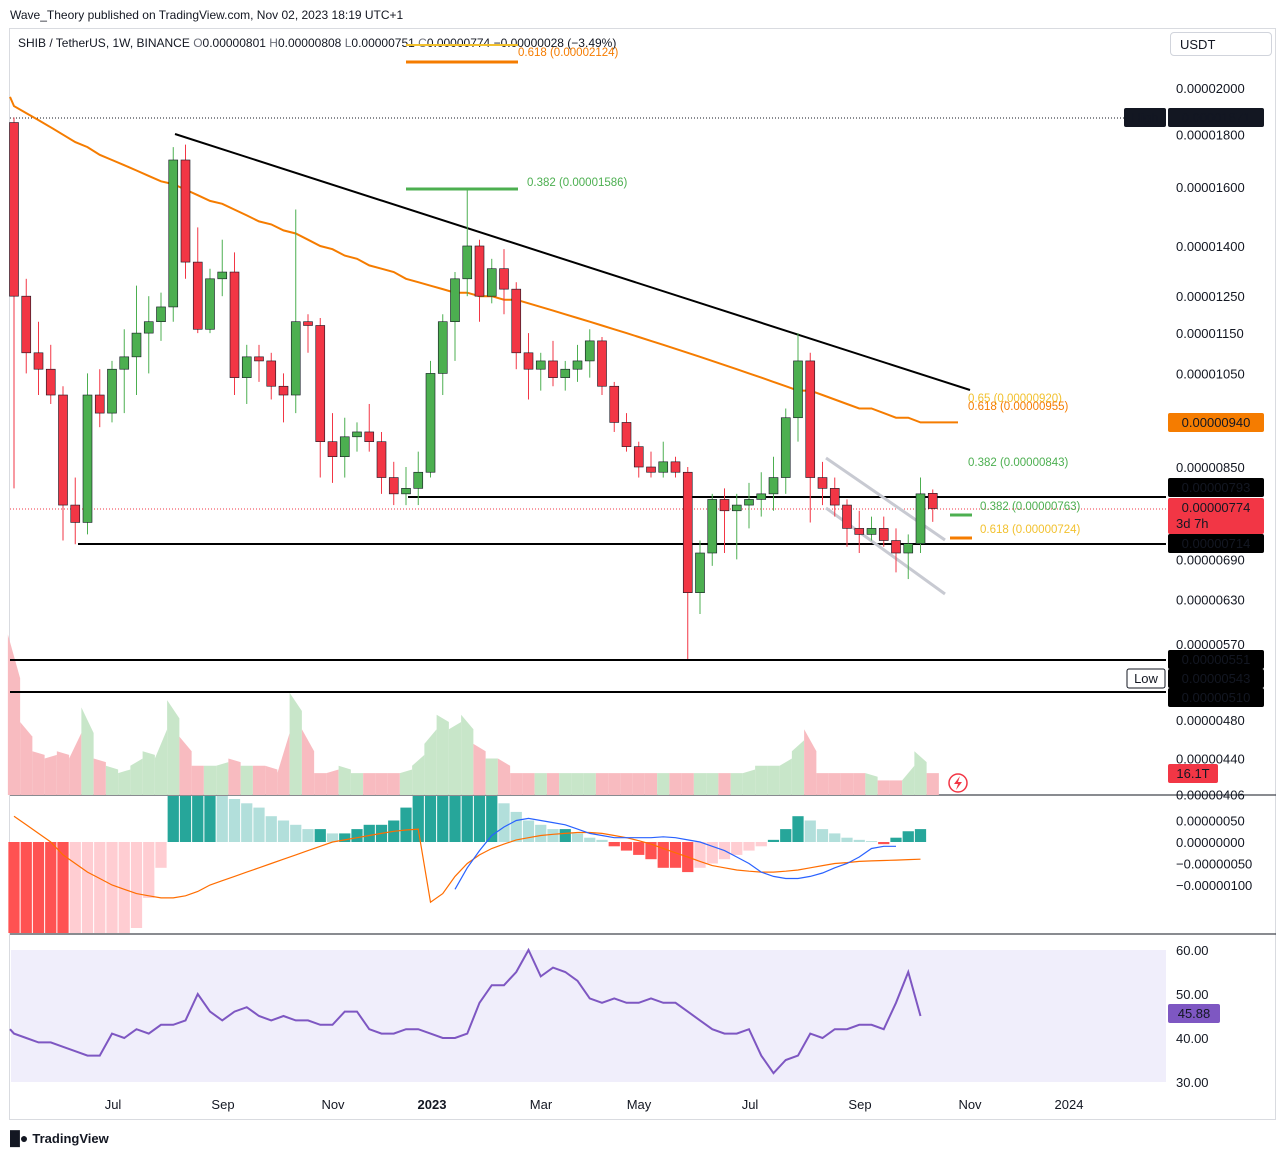 The width and height of the screenshot is (1286, 1155). Describe the element at coordinates (59, 1138) in the screenshot. I see `tradingview-footer: █● TradingView` at that location.